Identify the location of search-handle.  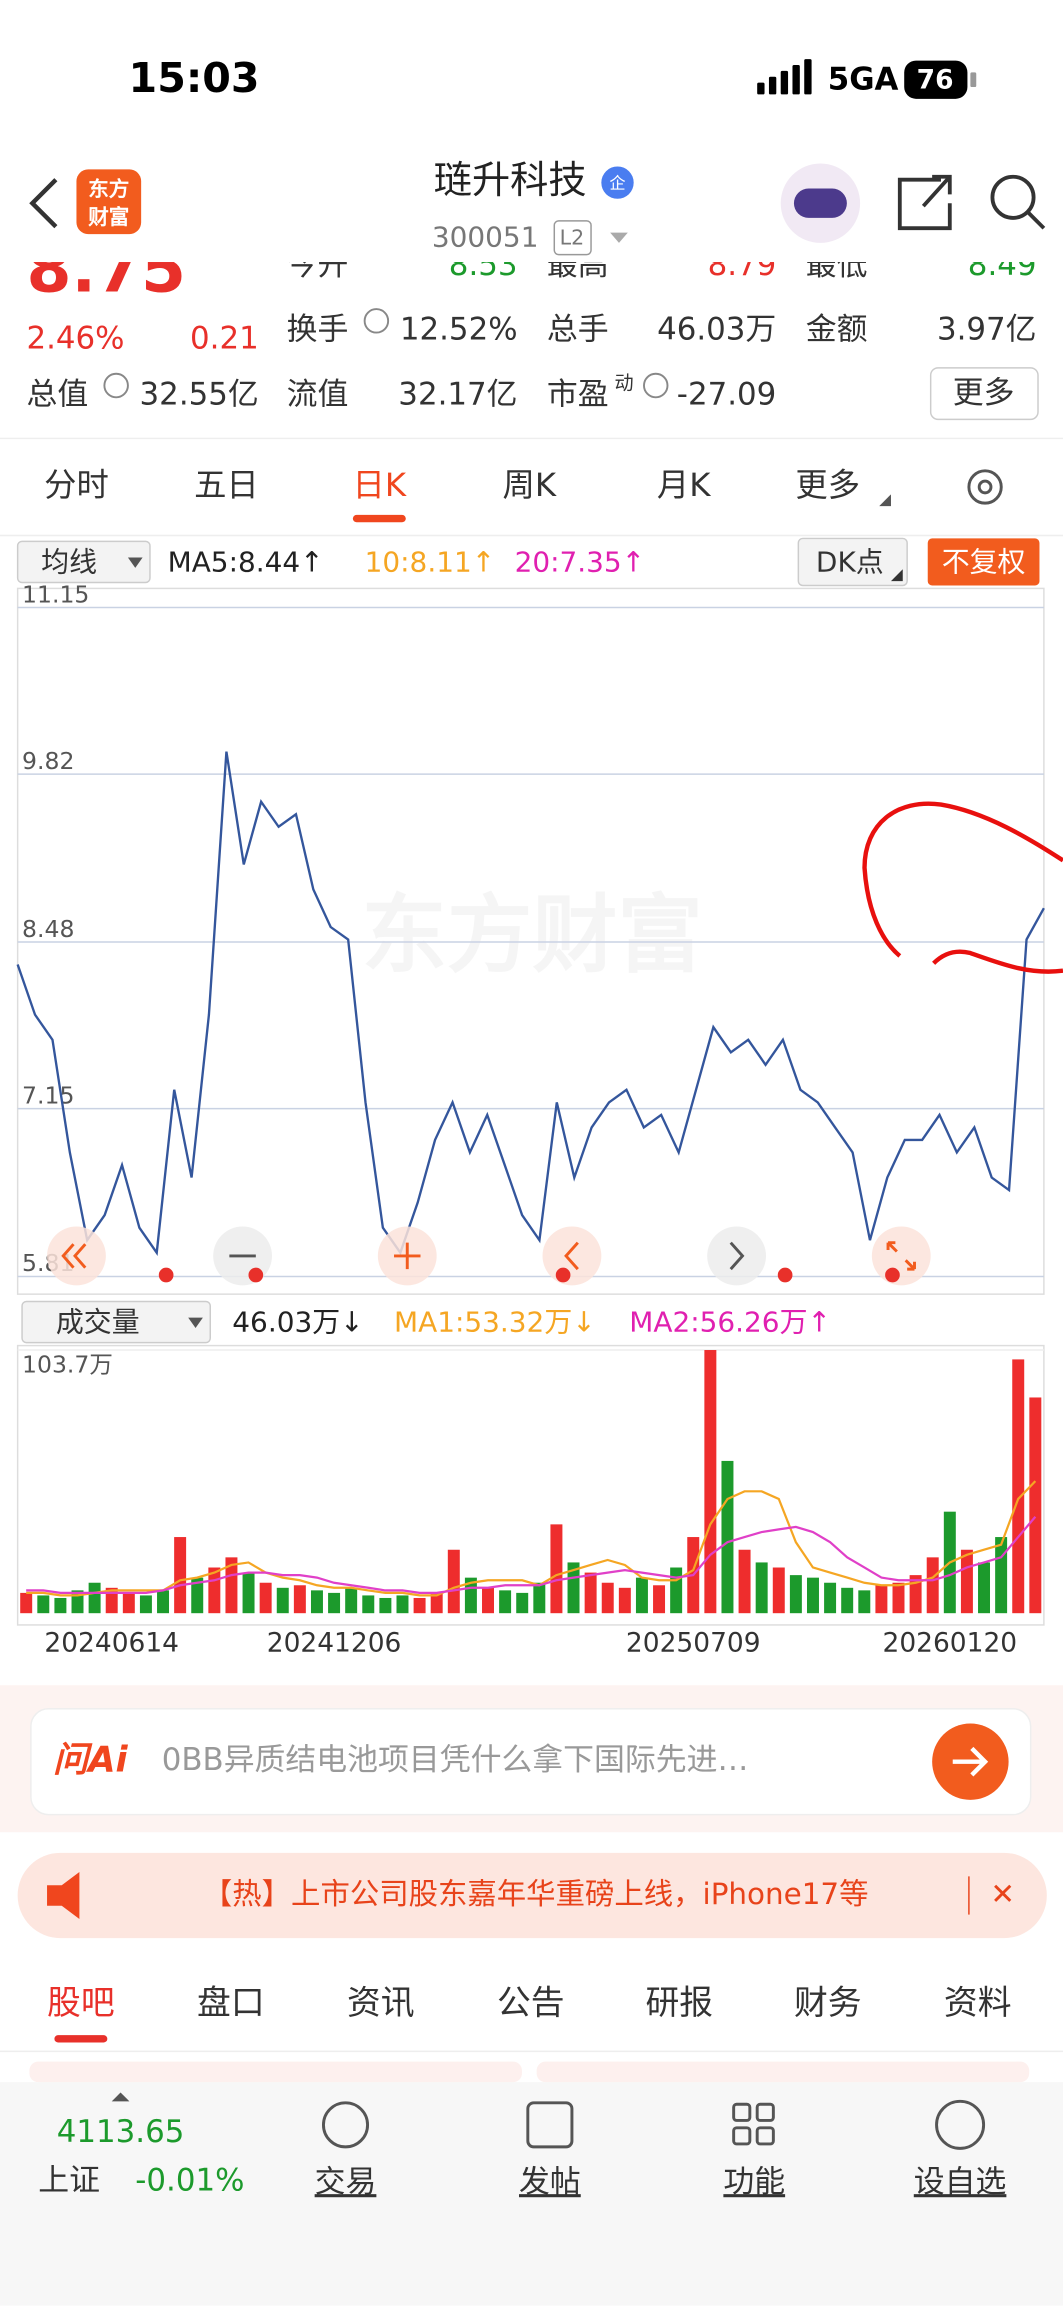
(1036, 220).